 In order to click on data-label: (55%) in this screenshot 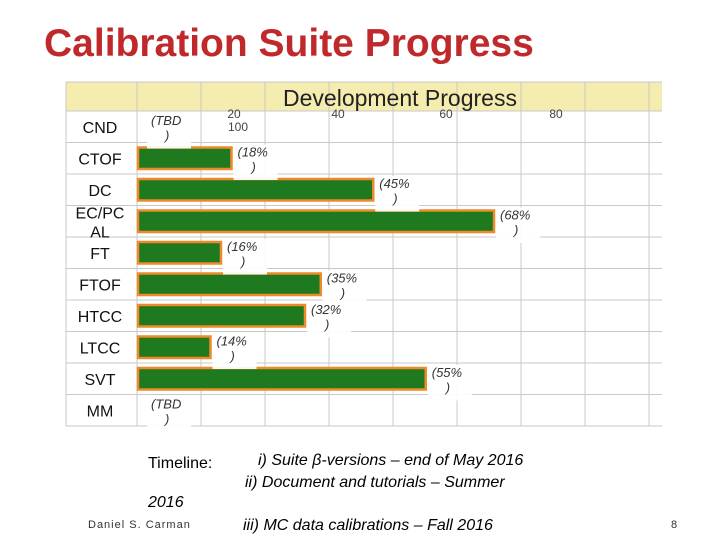, I will do `click(447, 380)`.